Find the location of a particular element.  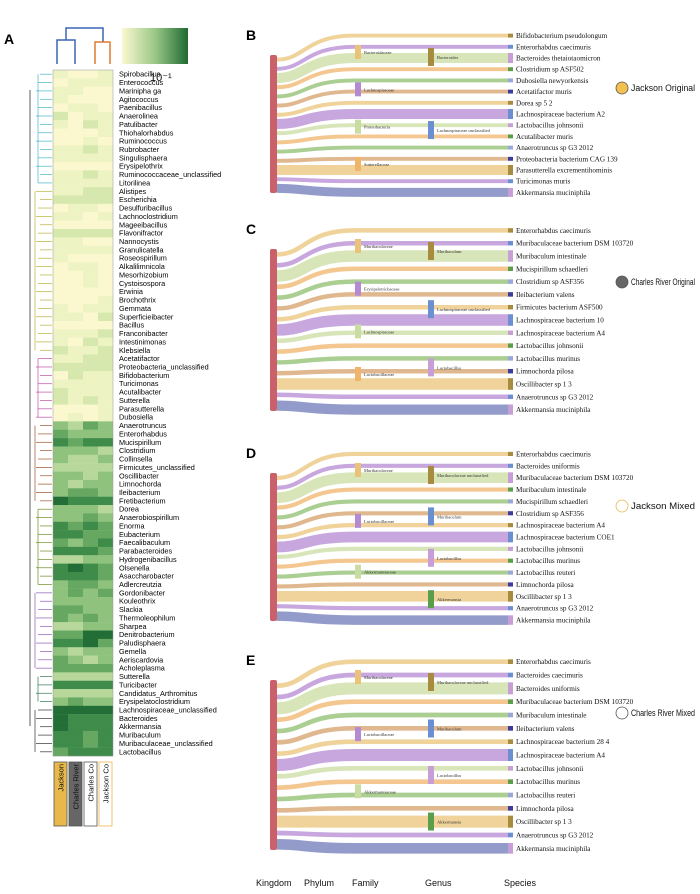

genus-label: Superficieibacter is located at coordinates (146, 316).